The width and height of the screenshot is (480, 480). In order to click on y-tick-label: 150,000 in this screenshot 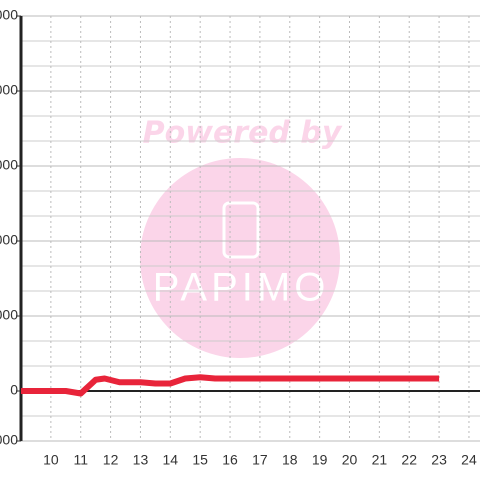, I will do `click(9, 15)`.